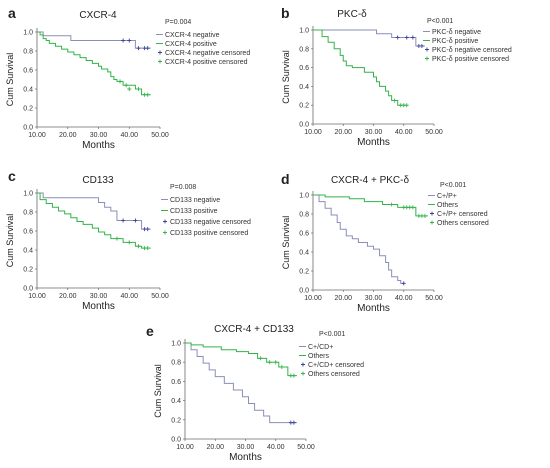  What do you see at coordinates (209, 233) in the screenshot?
I see `legend-entry: CD133 positive censored` at bounding box center [209, 233].